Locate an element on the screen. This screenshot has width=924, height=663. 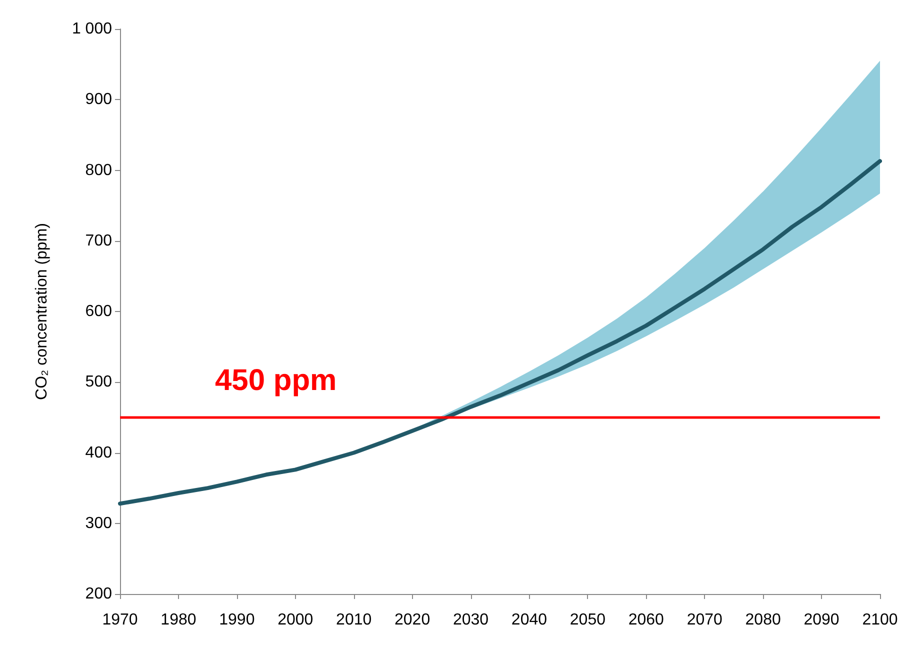
y-tick-label: 1 000 is located at coordinates (92, 29).